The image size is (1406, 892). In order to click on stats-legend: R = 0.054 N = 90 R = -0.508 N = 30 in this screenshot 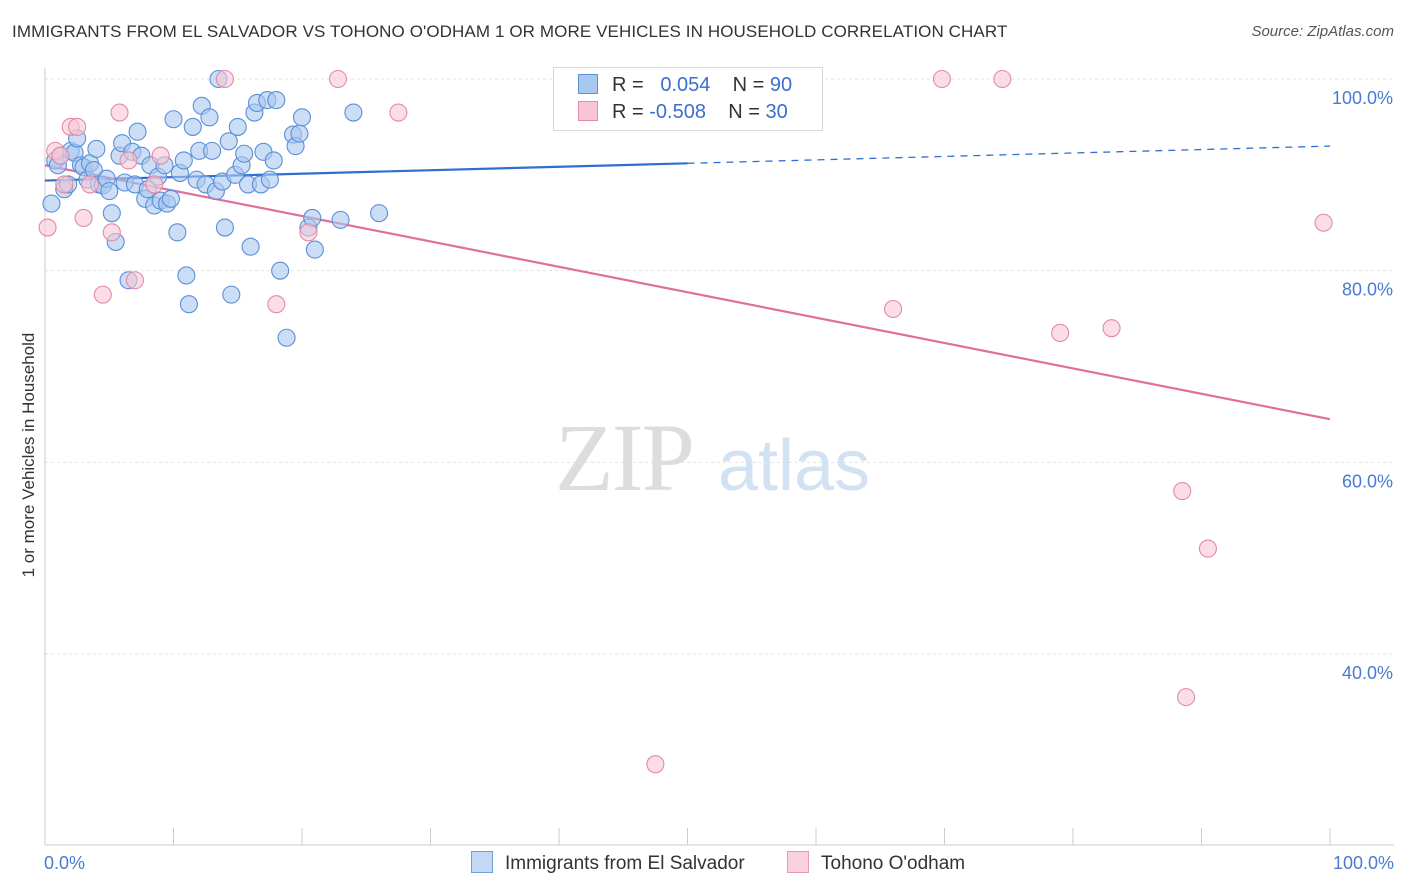, I will do `click(688, 99)`.